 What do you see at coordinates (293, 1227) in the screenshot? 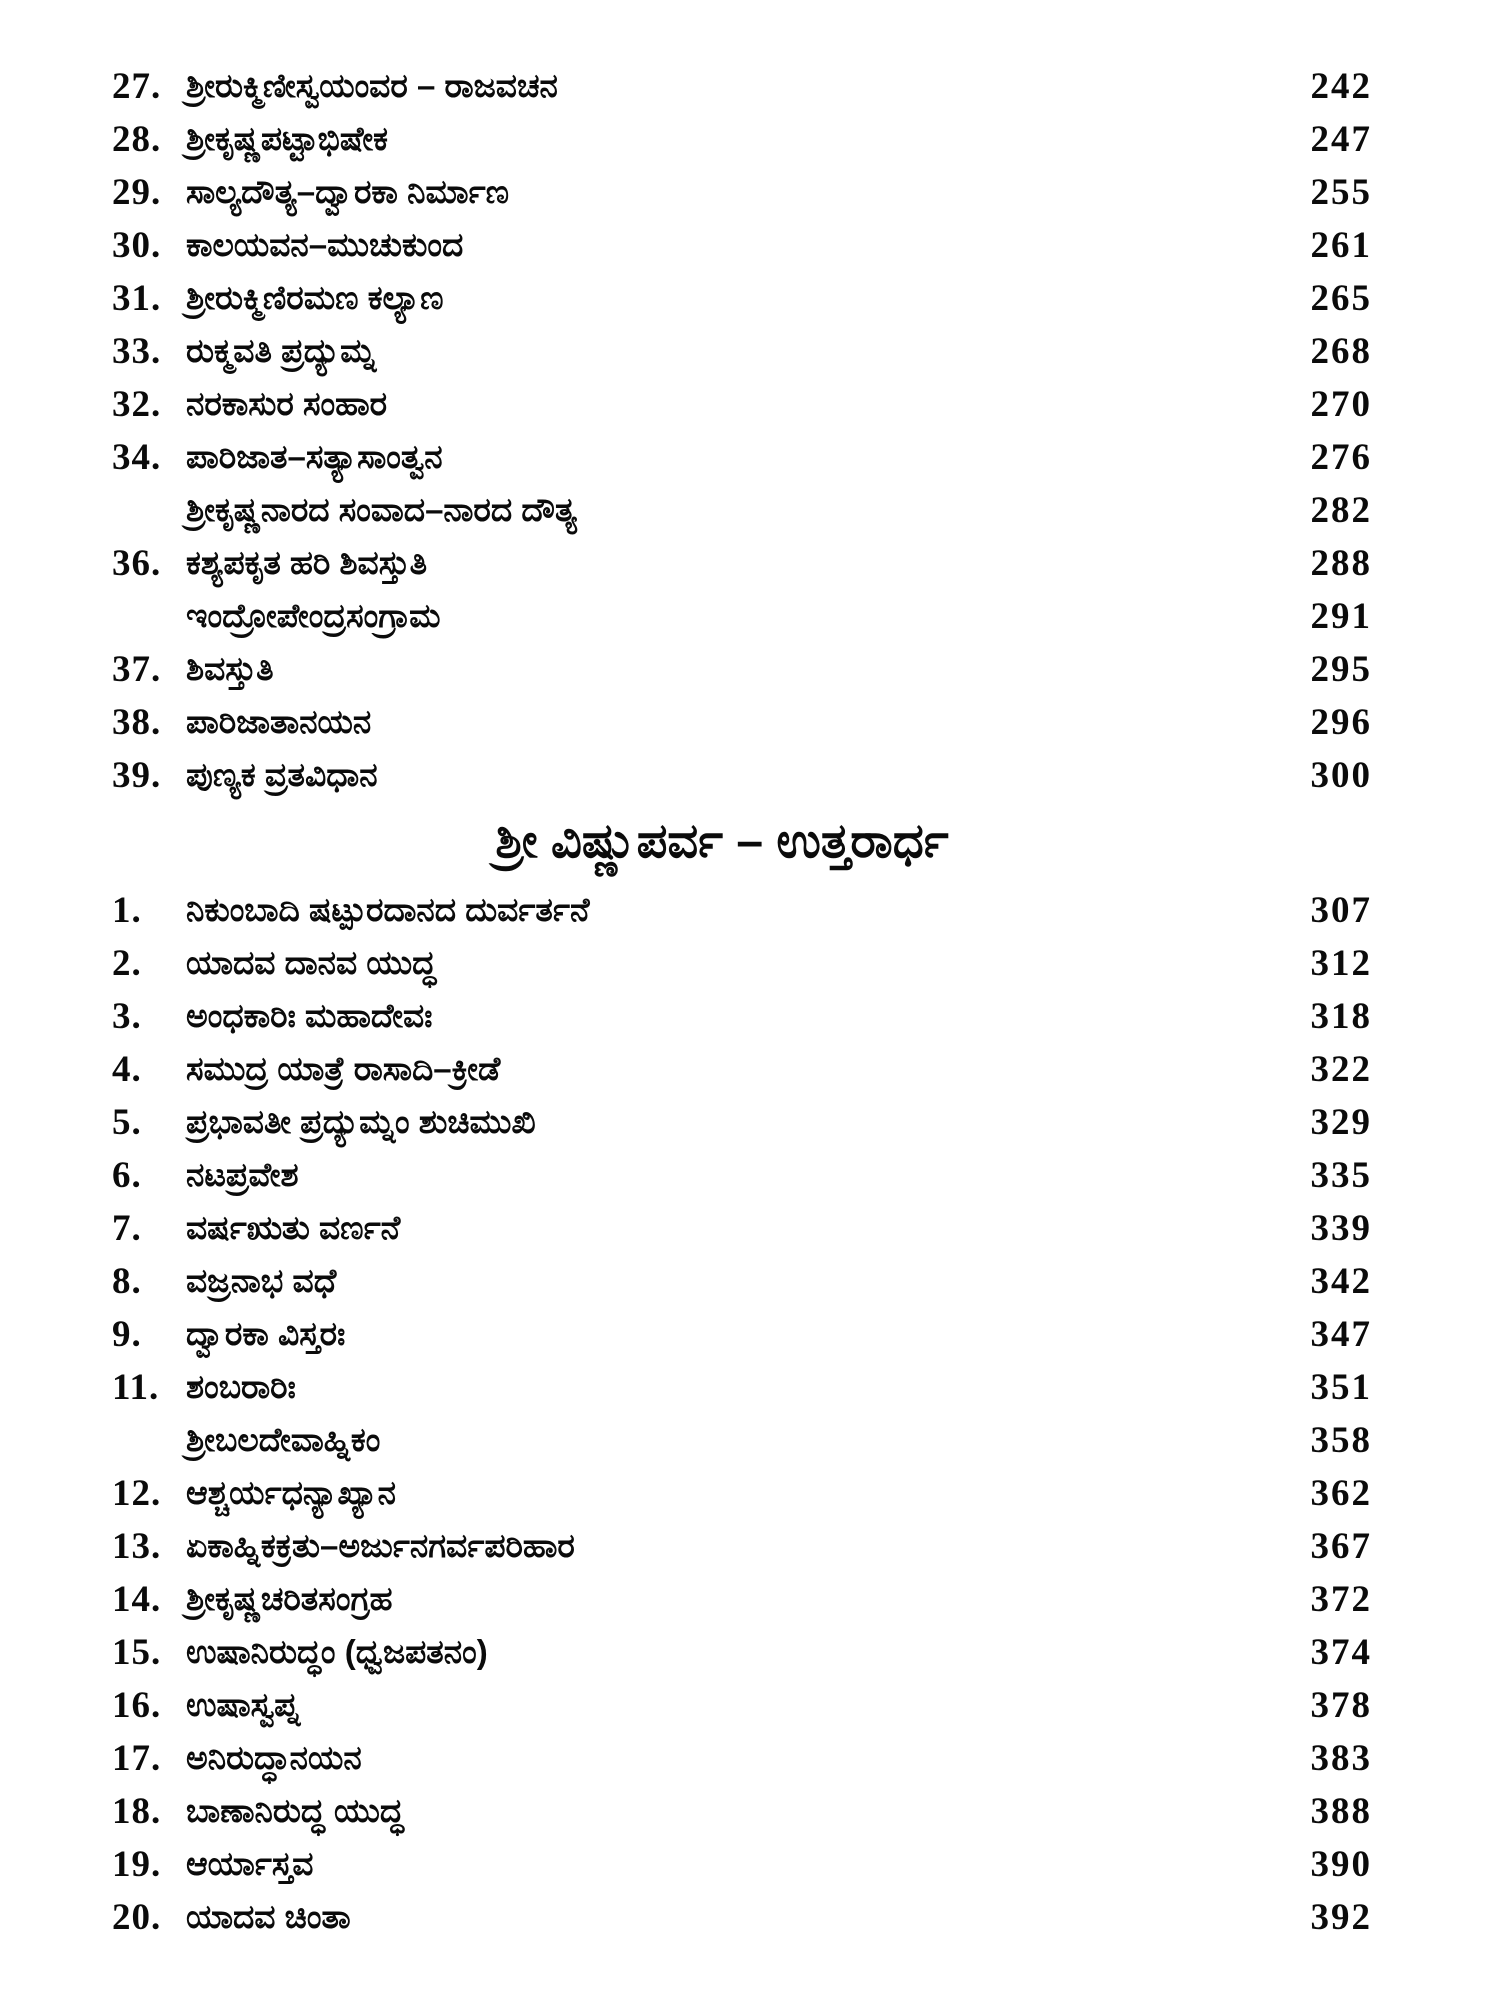
I see `entry-title: ವರ್ಷಋತು ವರ್ಣನೆ` at bounding box center [293, 1227].